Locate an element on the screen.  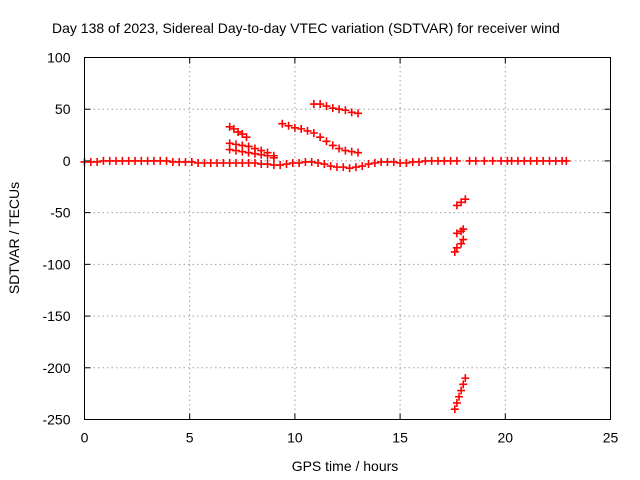
series-arc-upper-left is located at coordinates (238, 132).